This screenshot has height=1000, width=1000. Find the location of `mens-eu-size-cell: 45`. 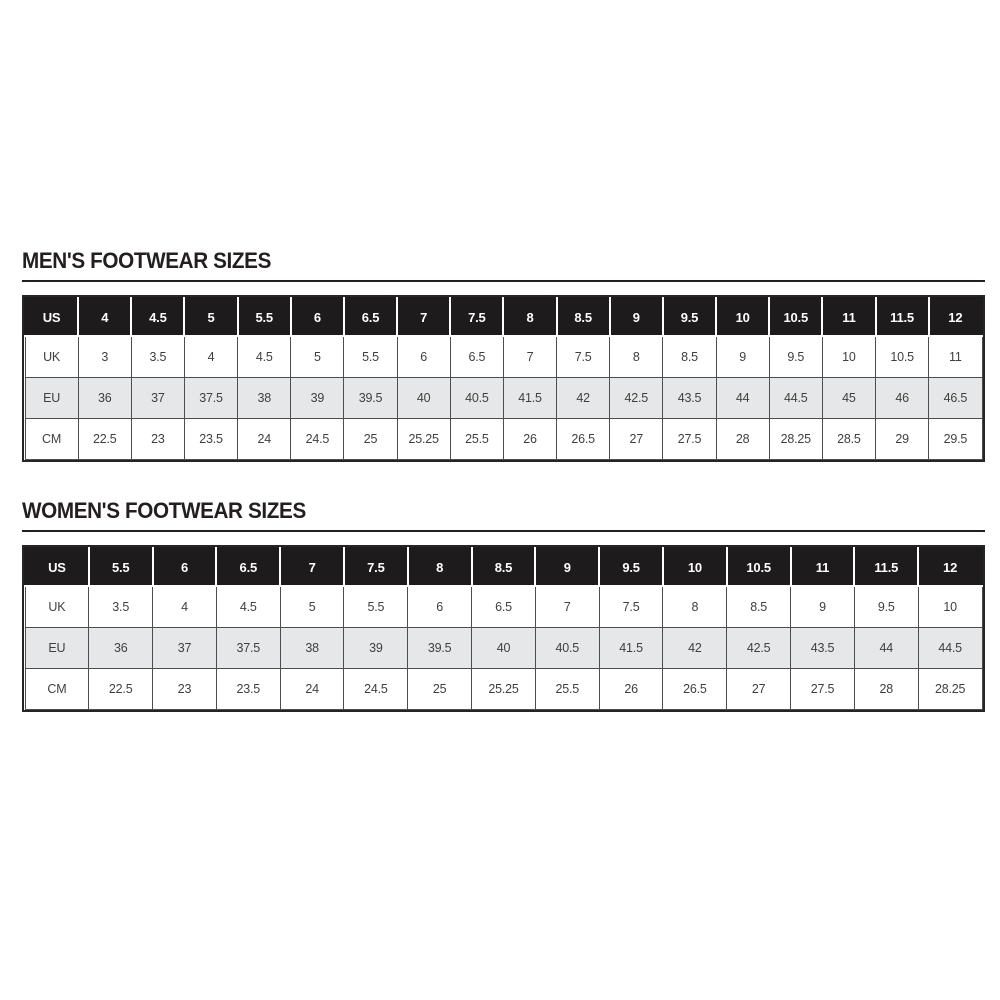

mens-eu-size-cell: 45 is located at coordinates (849, 398).